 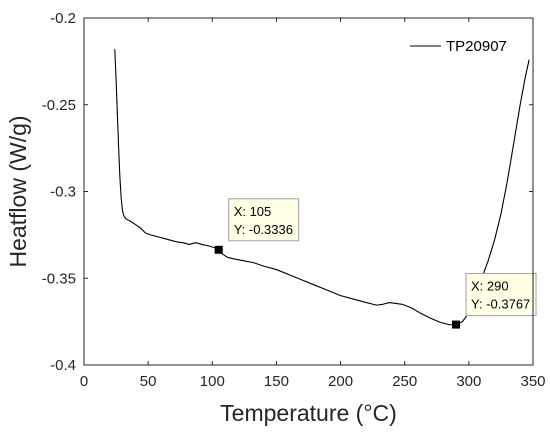 What do you see at coordinates (18, 191) in the screenshot?
I see `y-axis-label: Heatflow (W/g)` at bounding box center [18, 191].